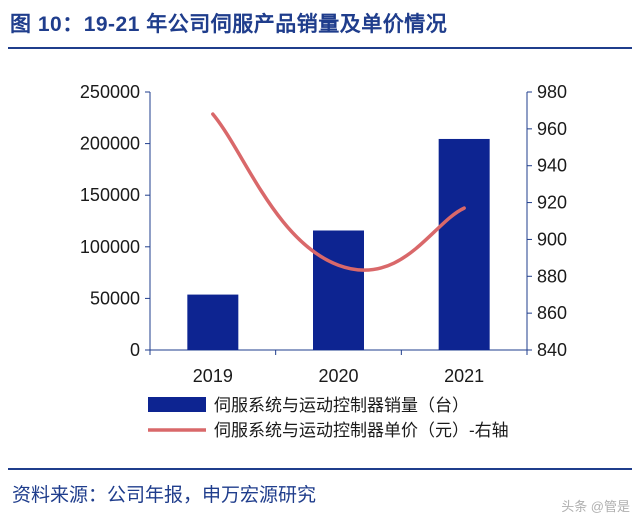 Image resolution: width=640 pixels, height=525 pixels. What do you see at coordinates (361, 430) in the screenshot?
I see `legend-line-label: 伺服系统与运动控制器单价（元）-右轴` at bounding box center [361, 430].